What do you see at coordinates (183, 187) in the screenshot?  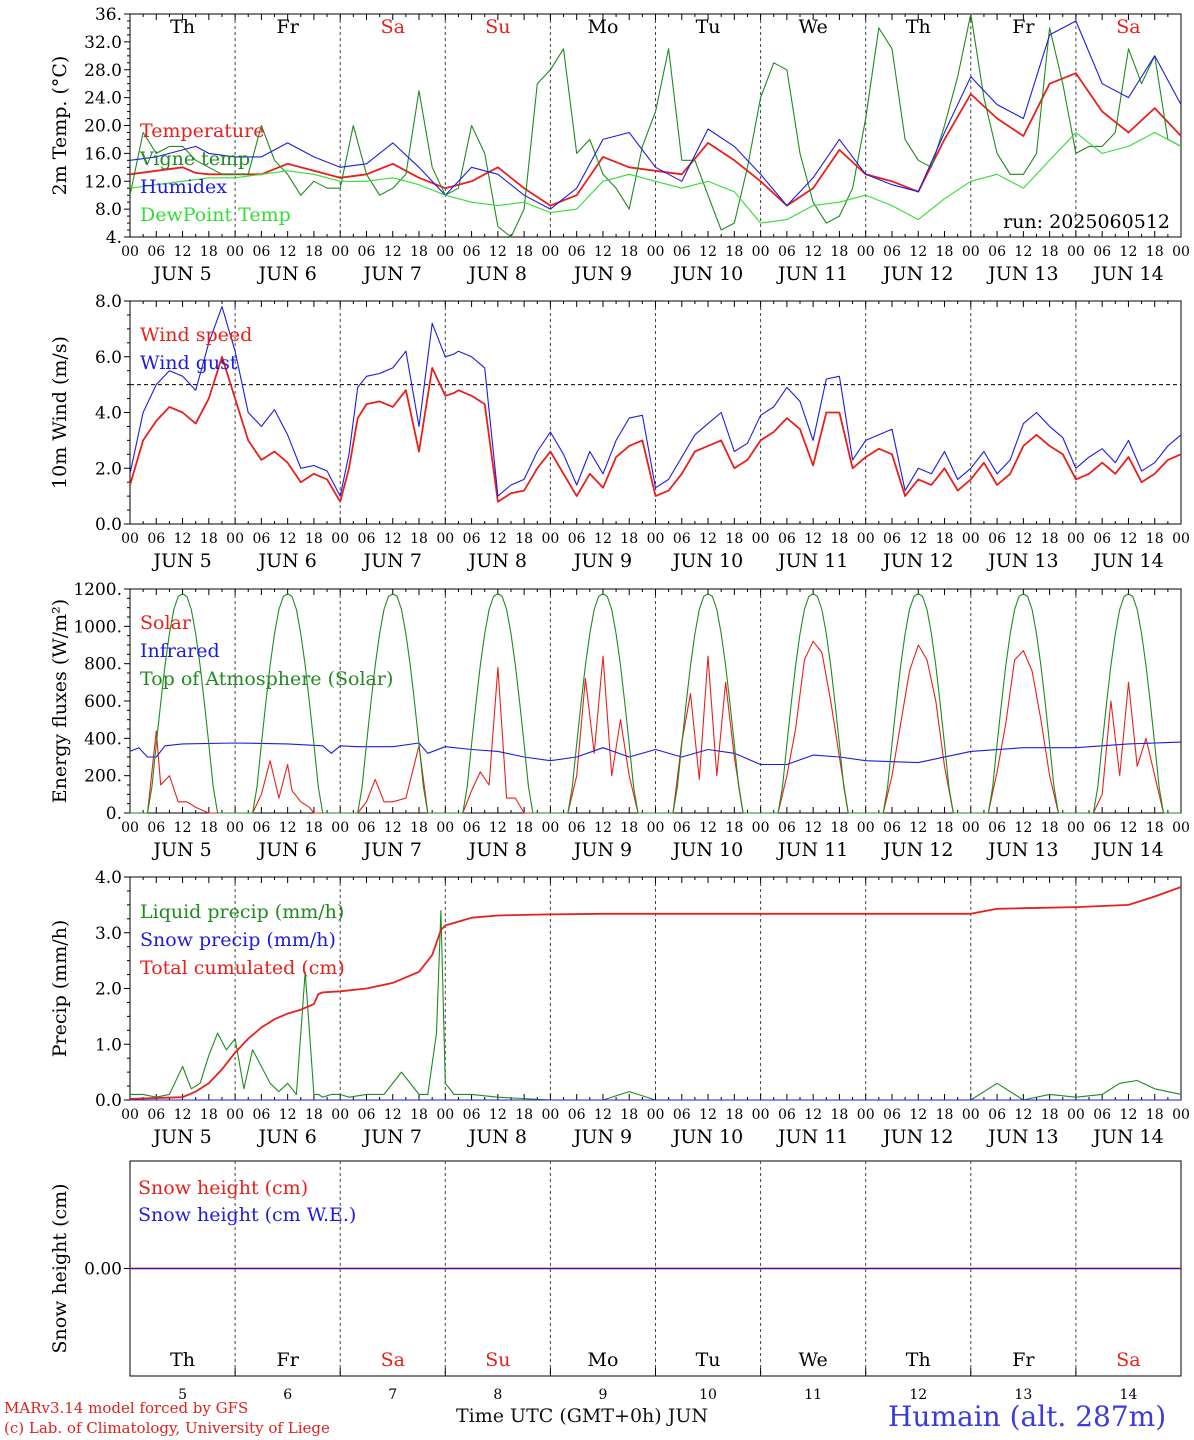 I see `legend-entry: Humidex` at bounding box center [183, 187].